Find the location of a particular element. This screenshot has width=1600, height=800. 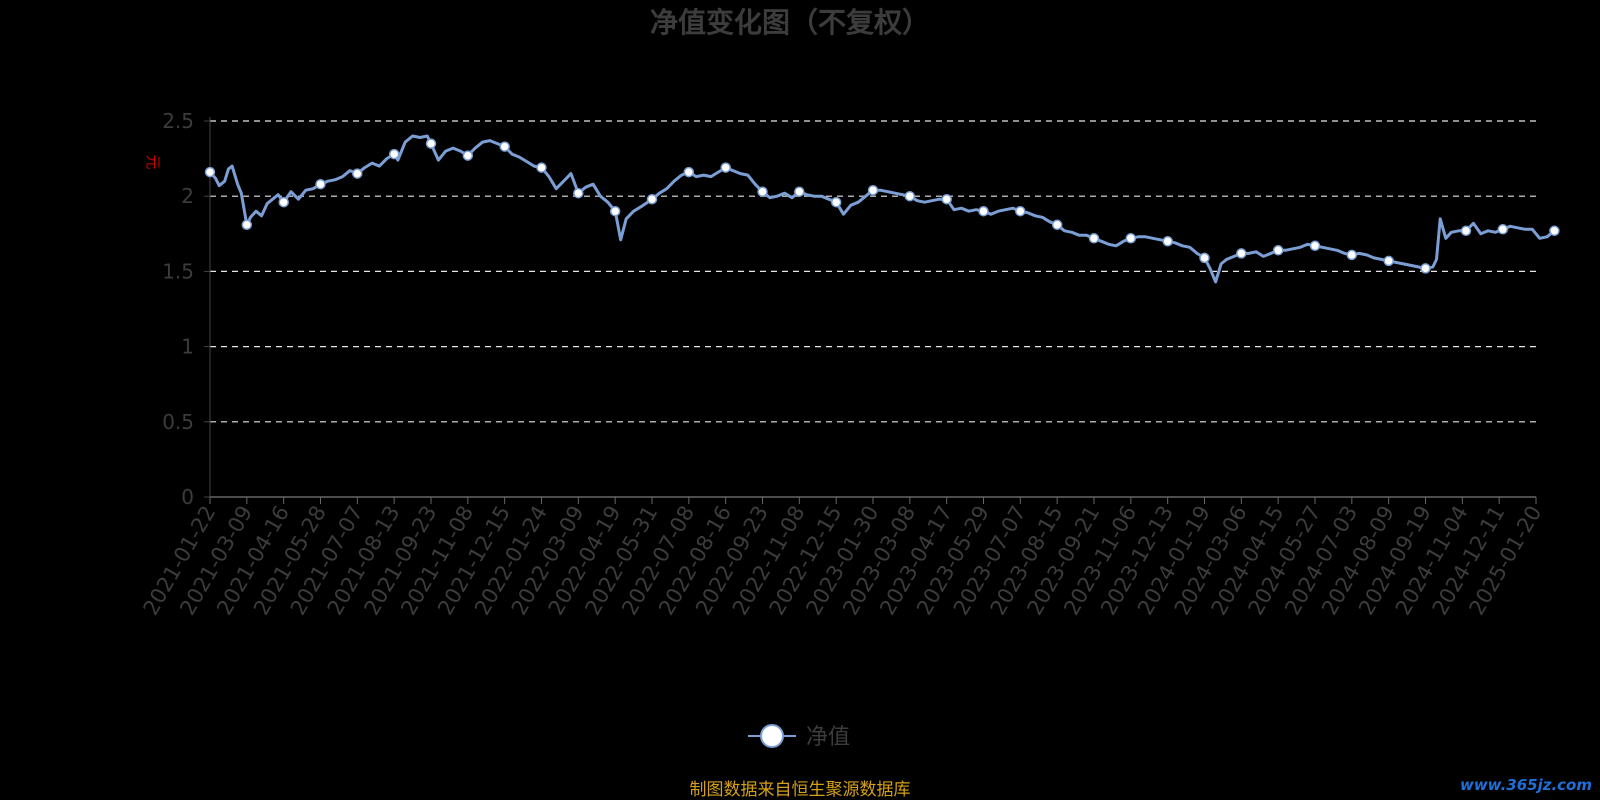

y-tick-label: 1.5 is located at coordinates (178, 271).